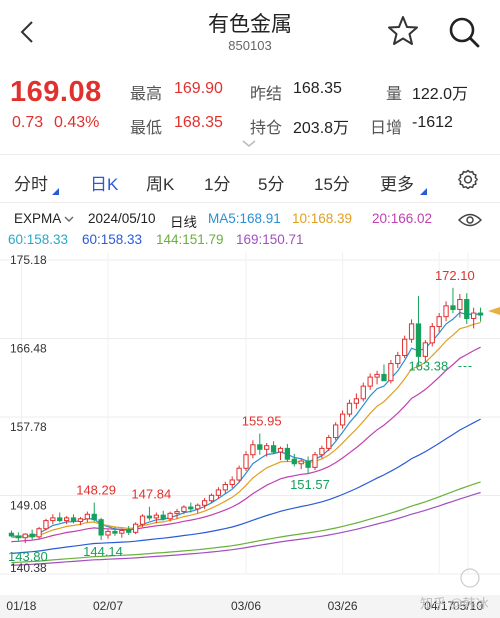 Image resolution: width=500 pixels, height=618 pixels. I want to click on dropdown-triangle-icon, so click(423, 191).